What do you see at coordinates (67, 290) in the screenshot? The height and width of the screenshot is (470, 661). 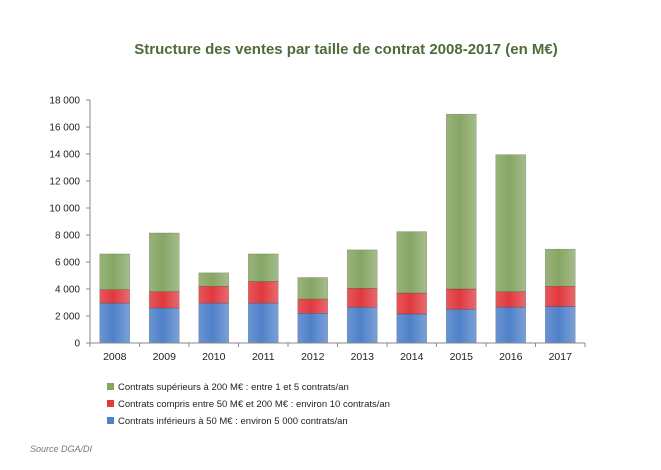 I see `y-tick-label: 4 000` at bounding box center [67, 290].